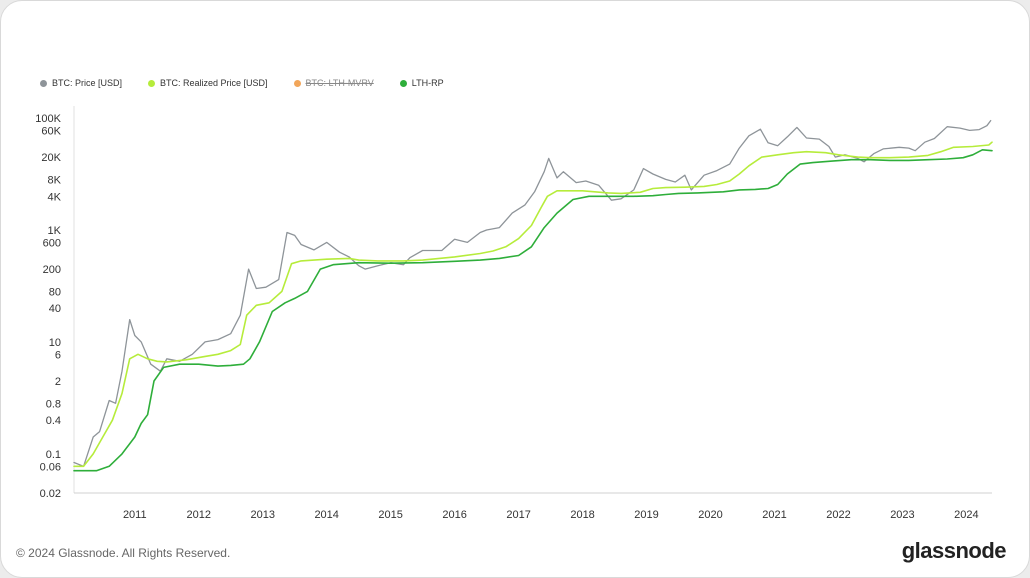 Image resolution: width=1030 pixels, height=578 pixels. I want to click on x-tick-label: 2023, so click(902, 515).